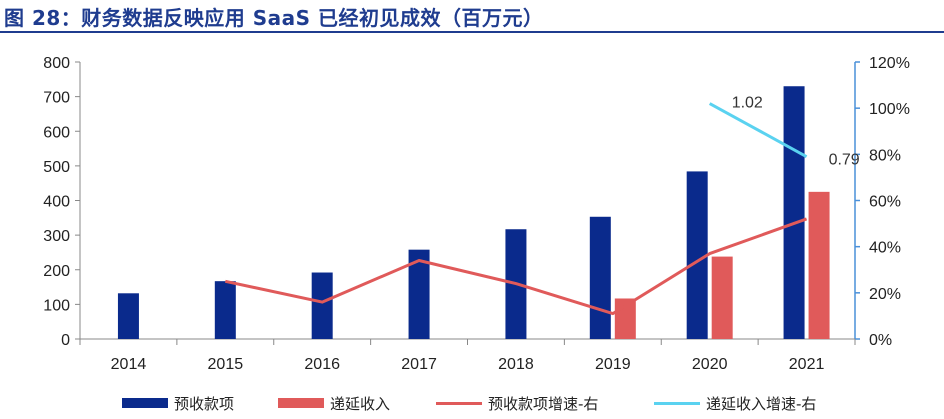  What do you see at coordinates (56, 167) in the screenshot?
I see `y-left-tick-label: 500` at bounding box center [56, 167].